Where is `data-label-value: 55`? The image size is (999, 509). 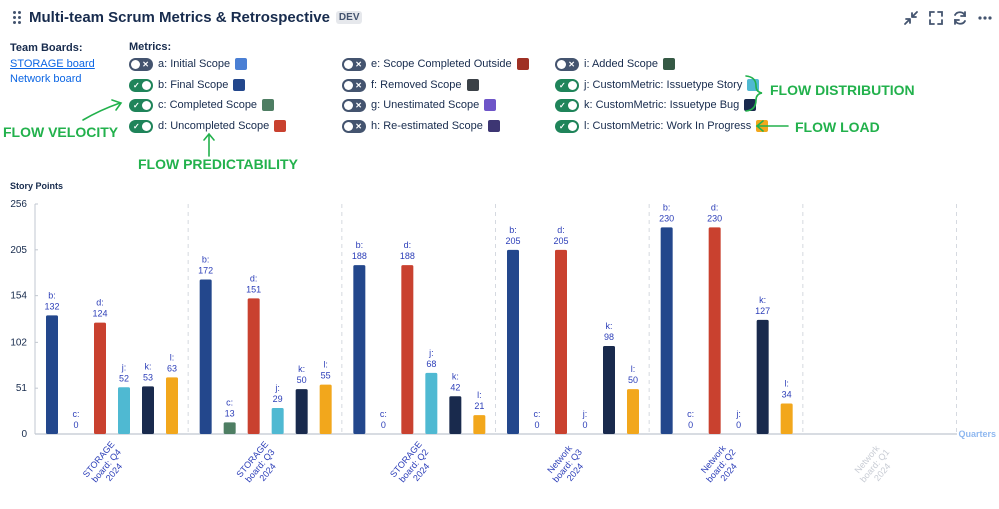 data-label-value: 55 is located at coordinates (326, 376).